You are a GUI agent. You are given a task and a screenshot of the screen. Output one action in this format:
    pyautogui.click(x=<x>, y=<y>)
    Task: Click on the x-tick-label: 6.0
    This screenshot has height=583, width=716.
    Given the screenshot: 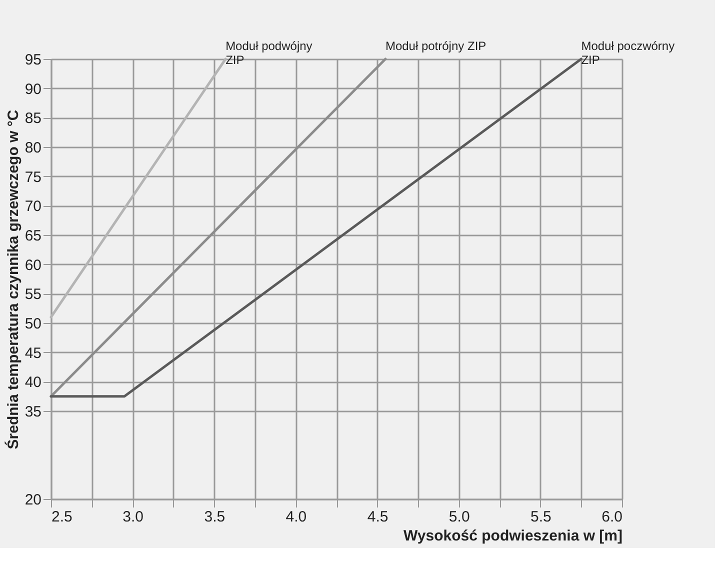 What is the action you would take?
    pyautogui.click(x=612, y=517)
    